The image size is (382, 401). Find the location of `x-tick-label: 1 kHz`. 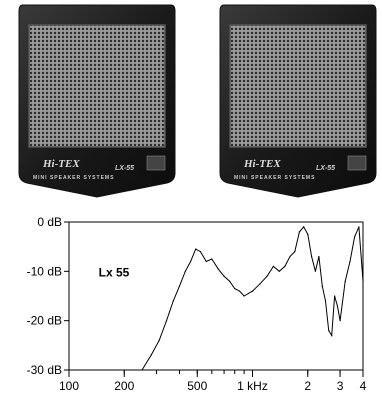

x-tick-label: 1 kHz is located at coordinates (252, 386).